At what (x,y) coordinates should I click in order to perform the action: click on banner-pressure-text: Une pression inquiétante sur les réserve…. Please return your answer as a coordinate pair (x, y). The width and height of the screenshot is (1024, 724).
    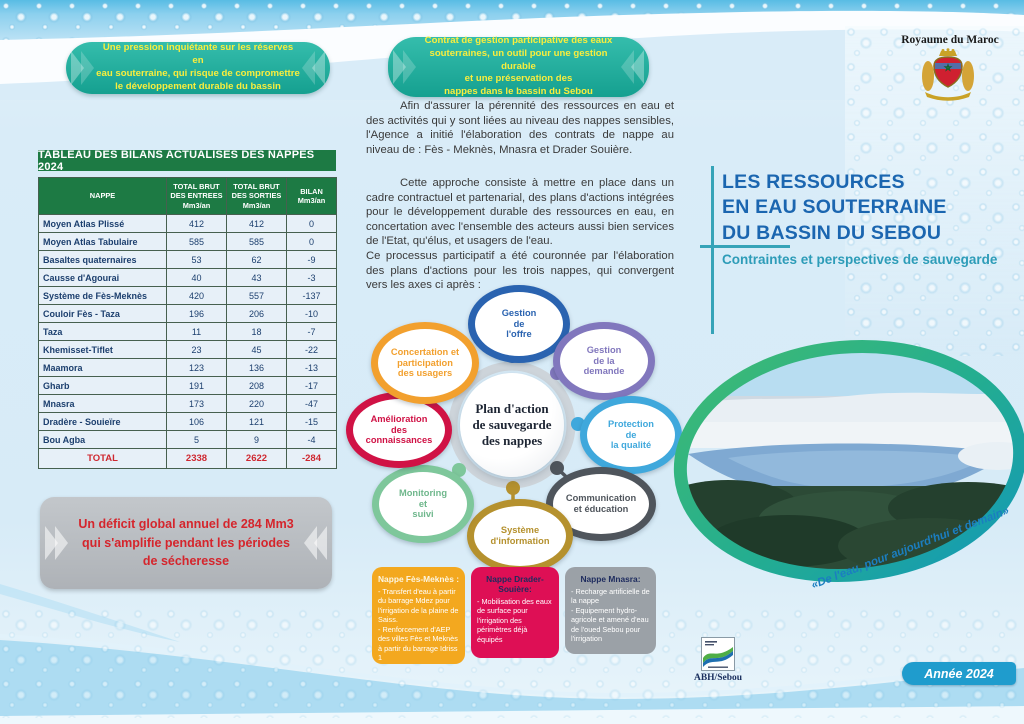
    Looking at the image, I should click on (198, 67).